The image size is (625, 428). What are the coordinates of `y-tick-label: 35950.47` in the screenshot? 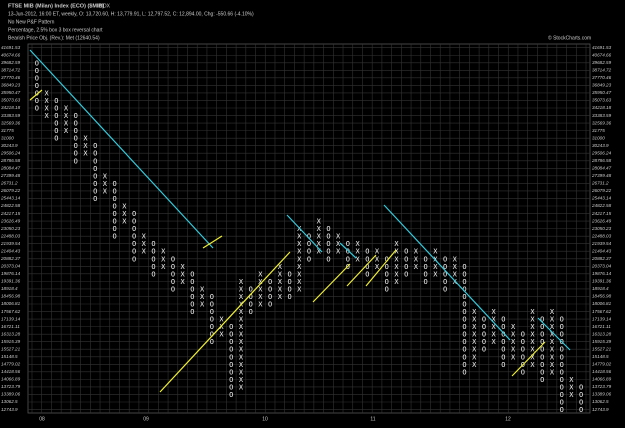 It's located at (602, 92).